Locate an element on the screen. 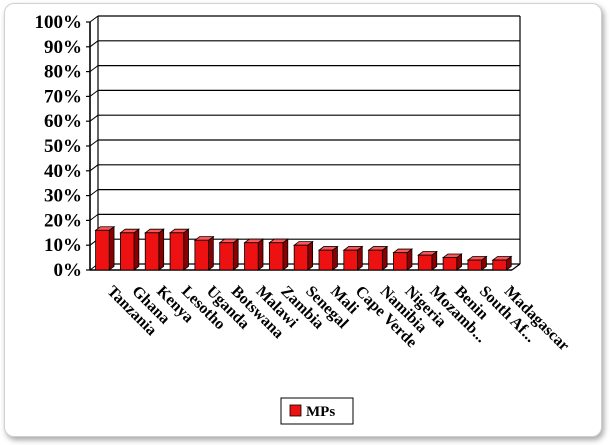 The image size is (610, 445). y-tick-labels: 0% 10% 20% 30% 40% 50% 60% 70% 80% 90% 100% is located at coordinates (59, 146).